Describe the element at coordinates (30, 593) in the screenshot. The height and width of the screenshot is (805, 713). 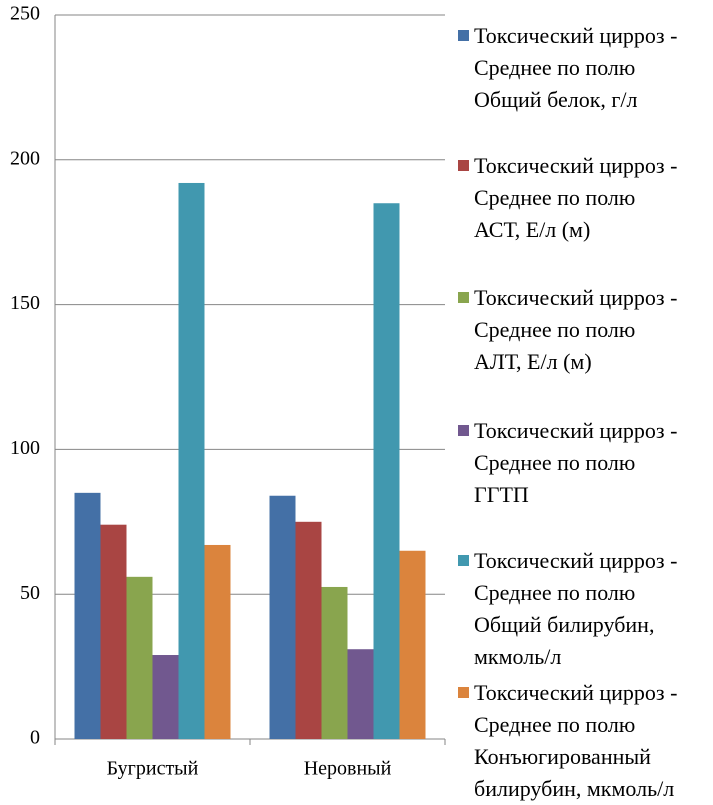
I see `y-tick-label: 50` at that location.